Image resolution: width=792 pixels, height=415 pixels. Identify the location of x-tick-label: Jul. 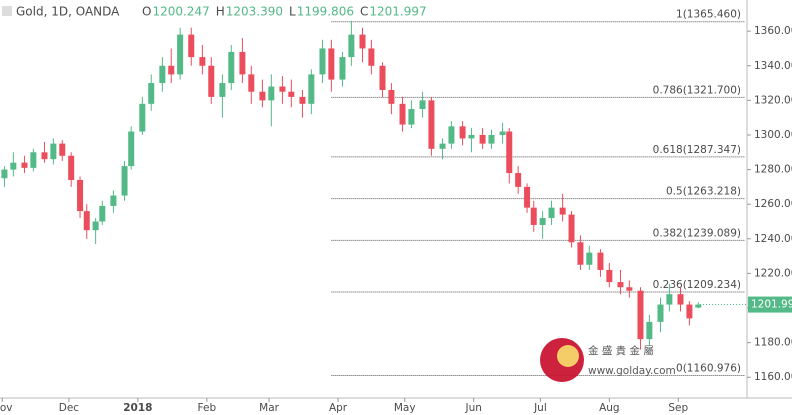
(540, 408).